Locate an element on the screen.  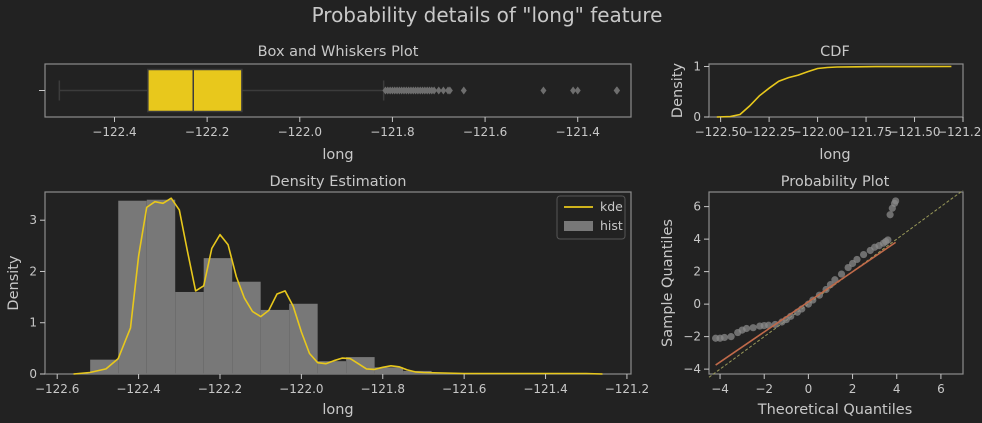
cdf-line is located at coordinates (834, 91).